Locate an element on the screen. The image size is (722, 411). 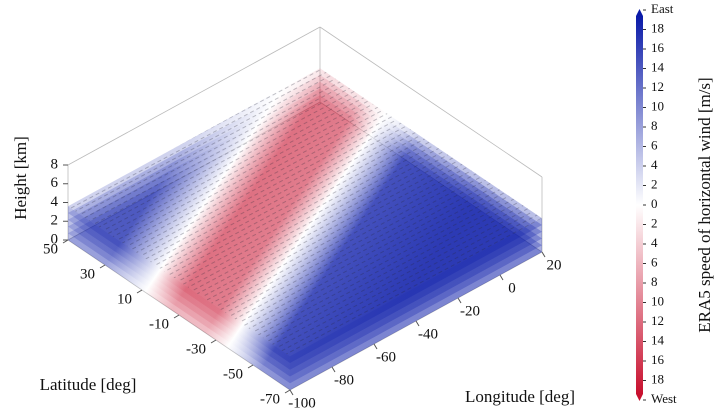
colorbar-tick-label: 0 is located at coordinates (654, 203).